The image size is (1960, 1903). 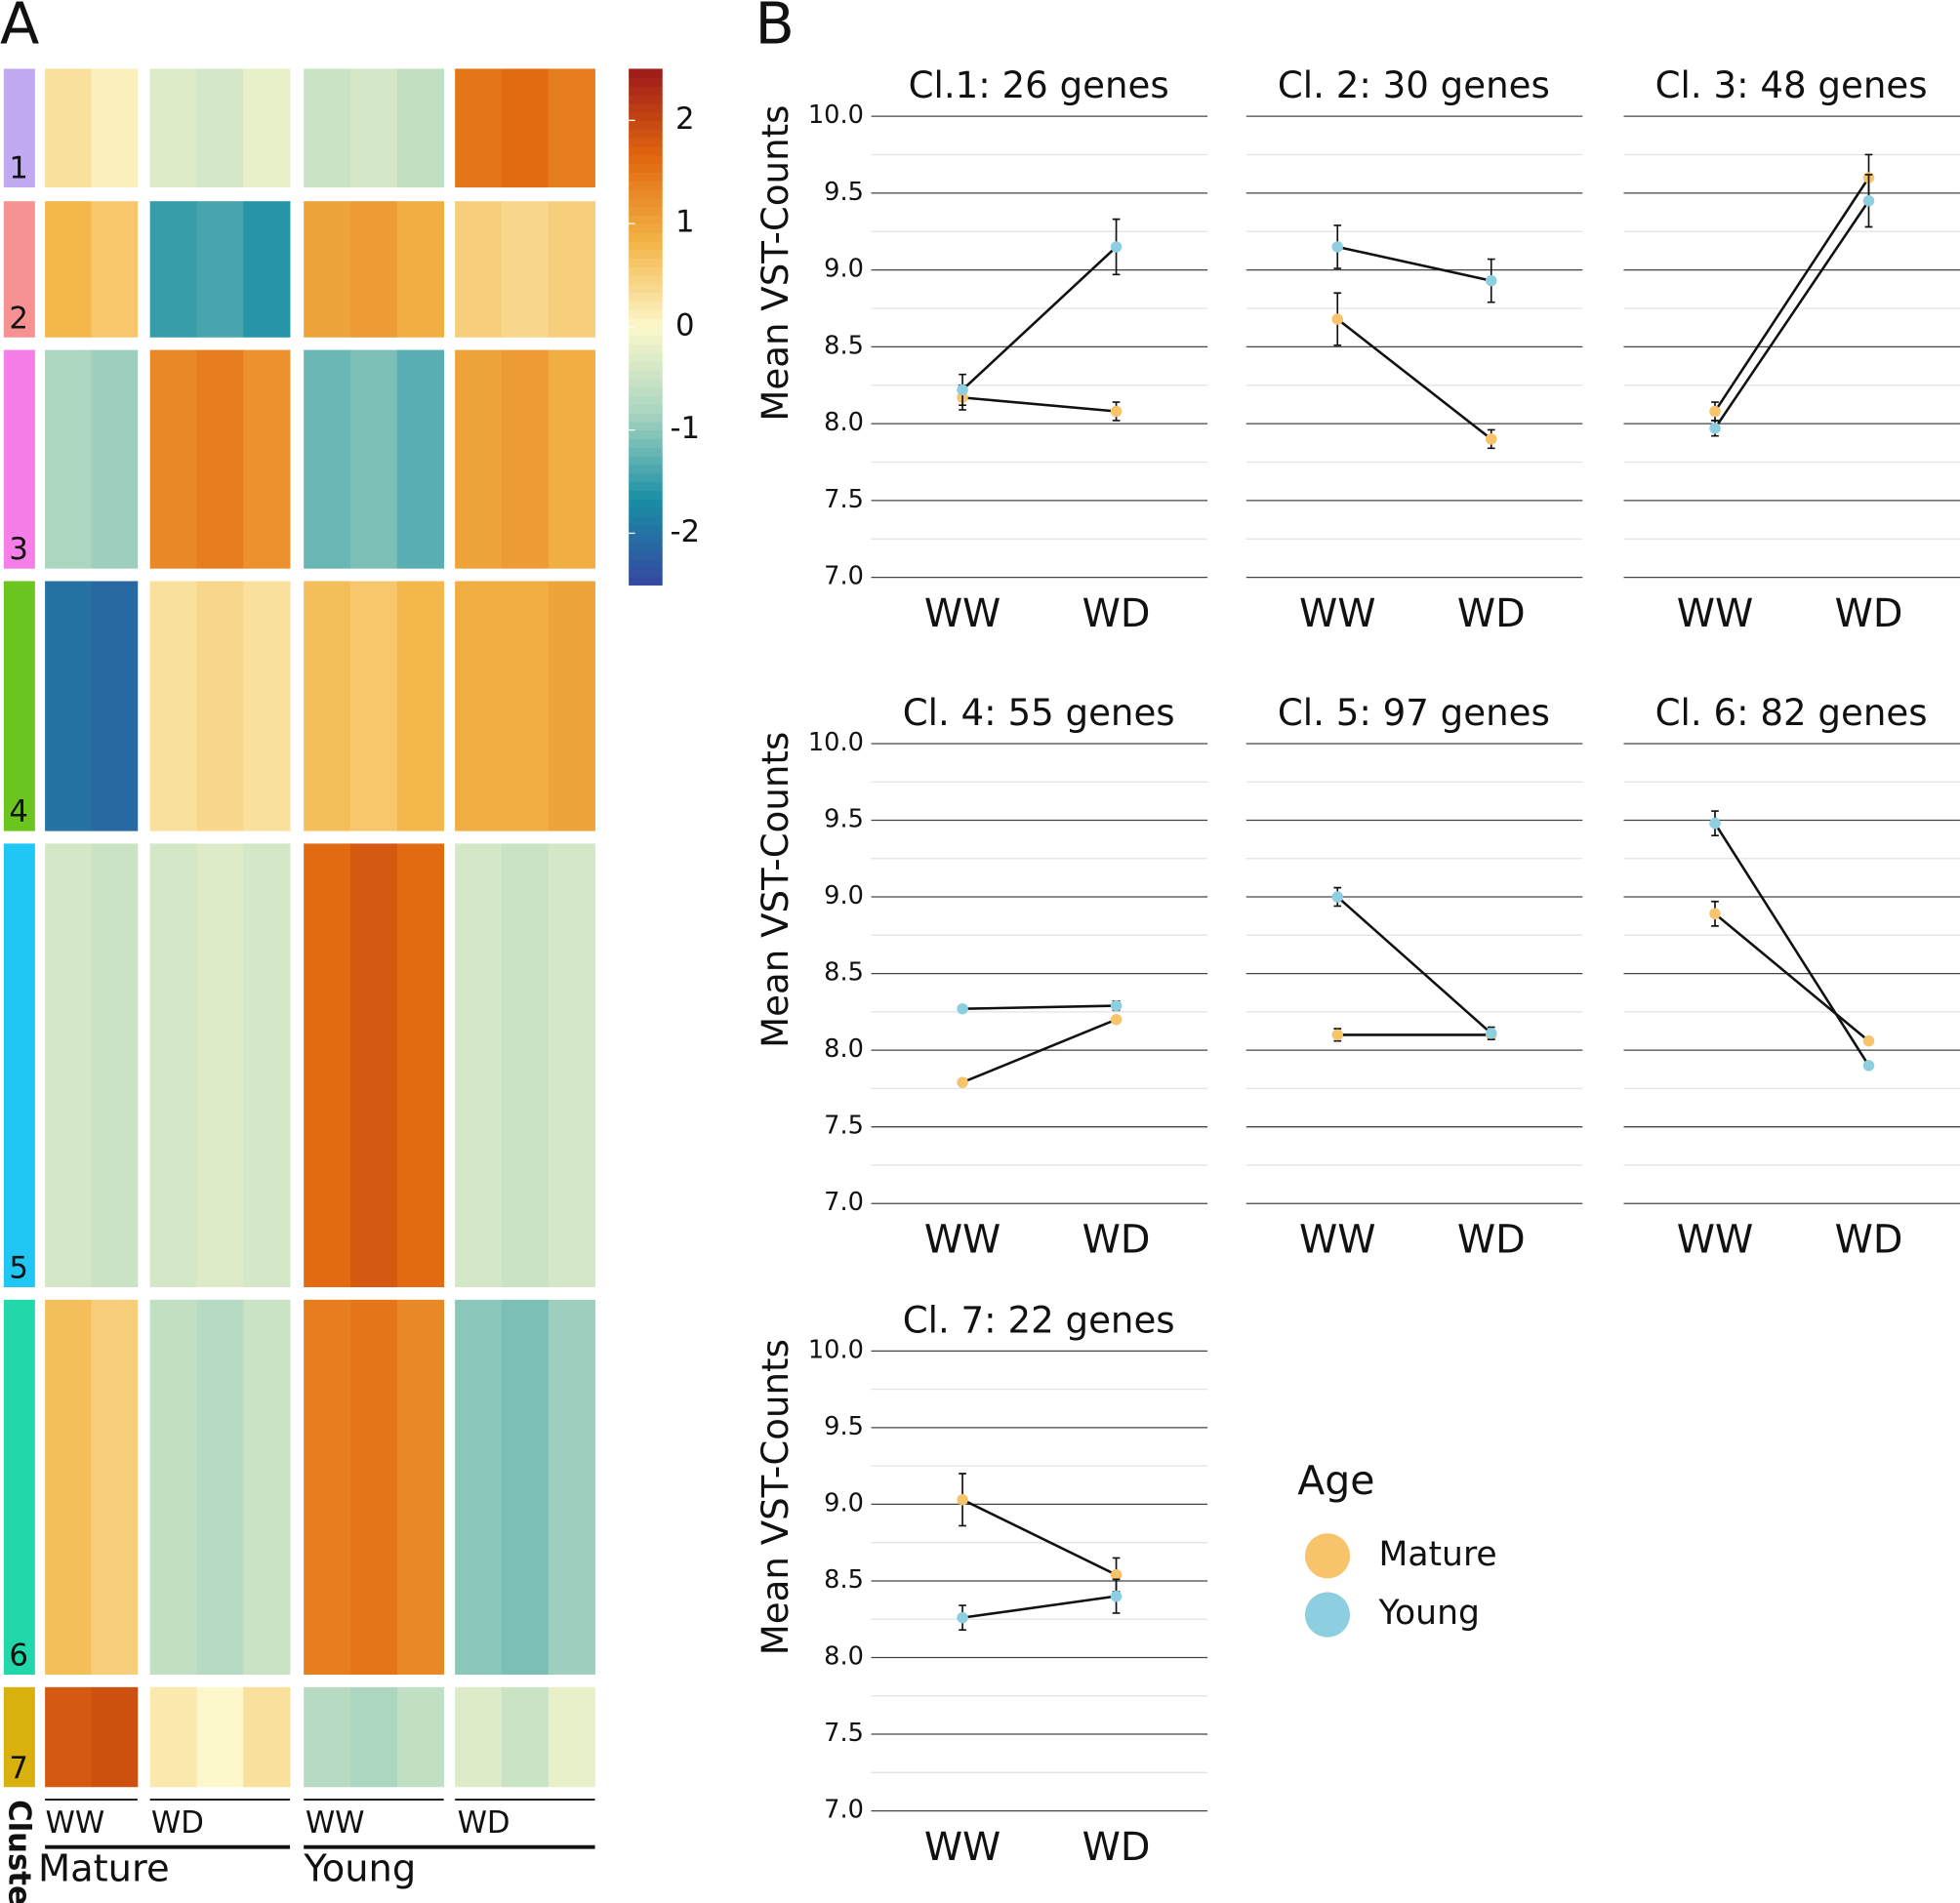 I want to click on y-tick-label: 7.5, so click(x=844, y=1733).